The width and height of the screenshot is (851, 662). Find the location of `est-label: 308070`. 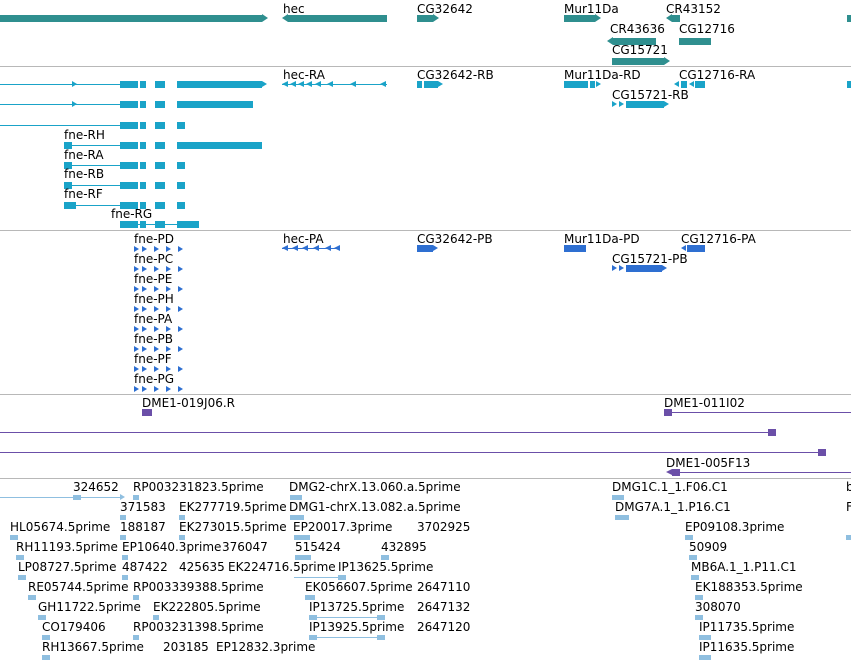

est-label: 308070 is located at coordinates (718, 607).